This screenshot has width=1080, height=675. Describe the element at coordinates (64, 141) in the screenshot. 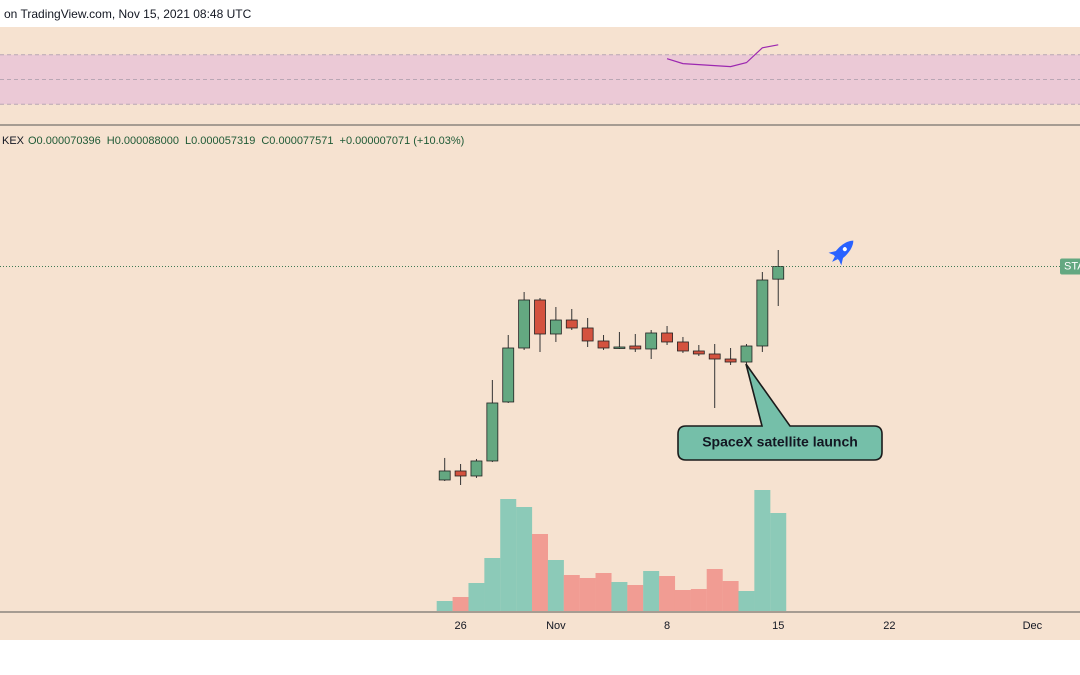

I see `ohlc-value: O0.000070396` at that location.